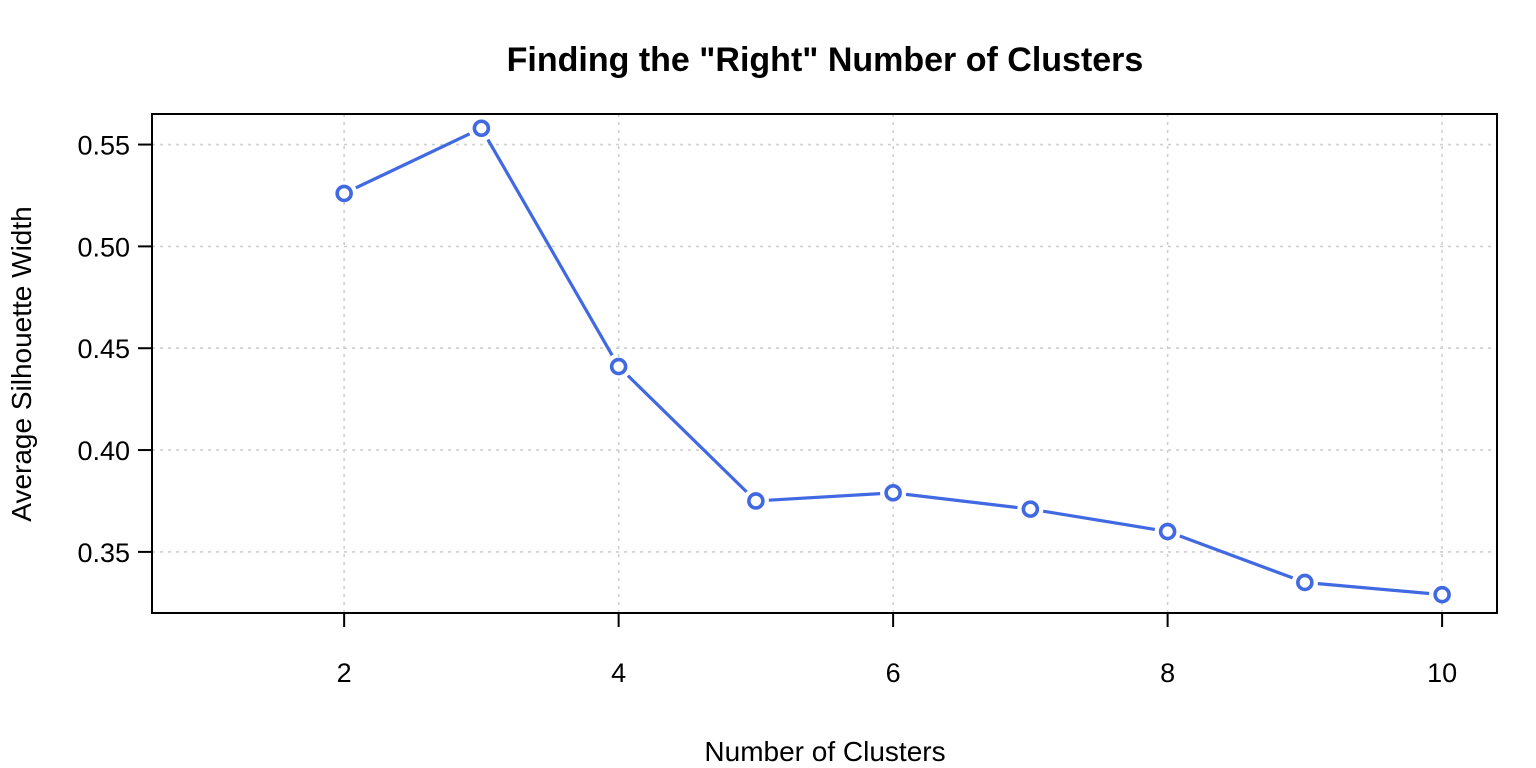 This screenshot has height=768, width=1536. Describe the element at coordinates (893, 673) in the screenshot. I see `x-tick-label: 6` at that location.